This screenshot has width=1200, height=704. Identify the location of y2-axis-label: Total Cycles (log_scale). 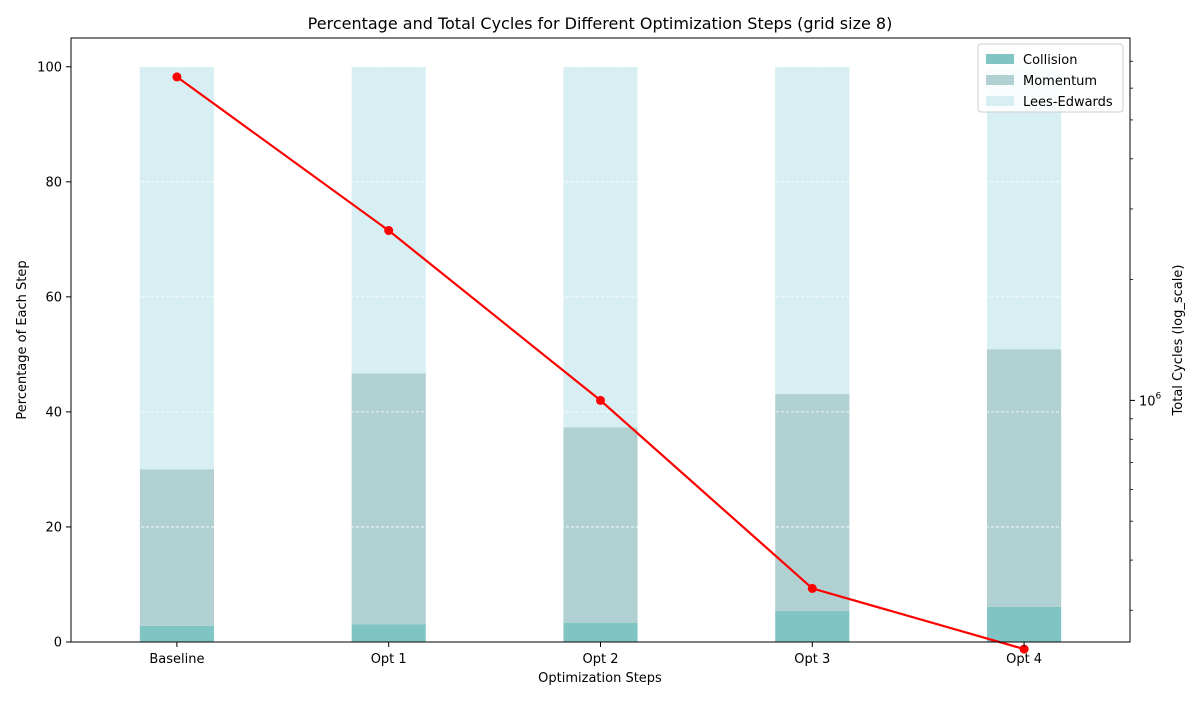
(1178, 341).